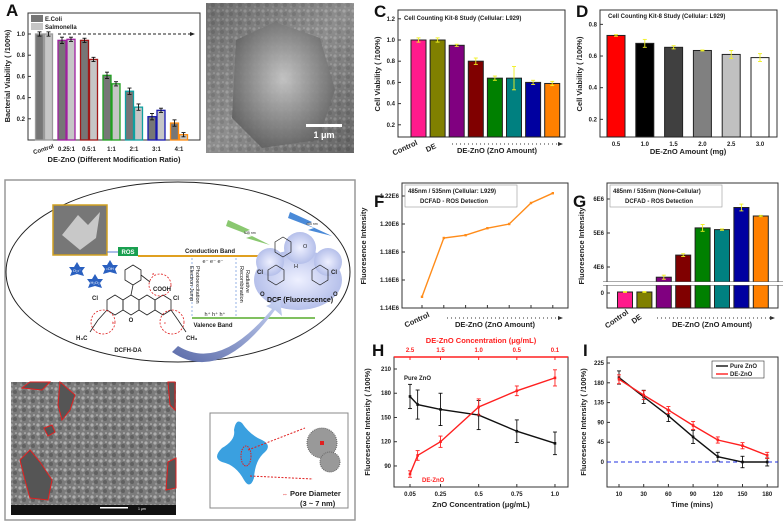 Image resolution: width=783 pixels, height=523 pixels. Describe the element at coordinates (598, 200) in the screenshot. I see `panel-g-ytick-label: 6E6` at that location.